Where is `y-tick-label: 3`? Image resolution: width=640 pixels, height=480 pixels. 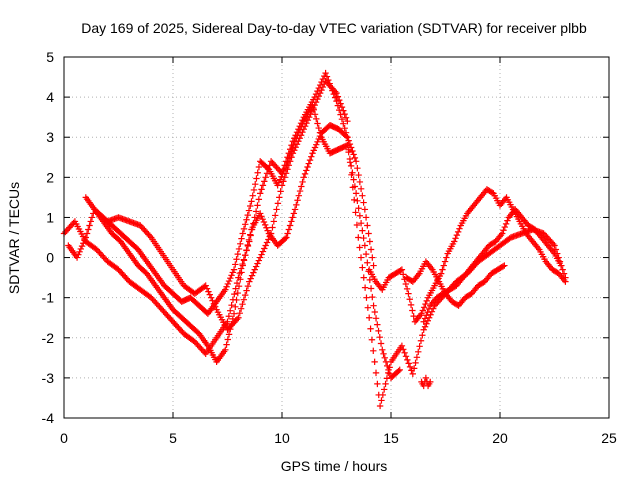 y-tick-label: 3 is located at coordinates (50, 137).